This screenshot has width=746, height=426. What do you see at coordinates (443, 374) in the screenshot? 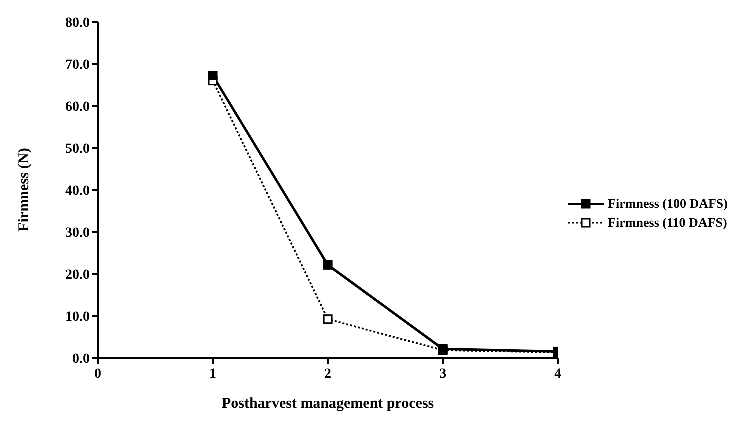
I see `x-tick-label: 3` at bounding box center [443, 374].